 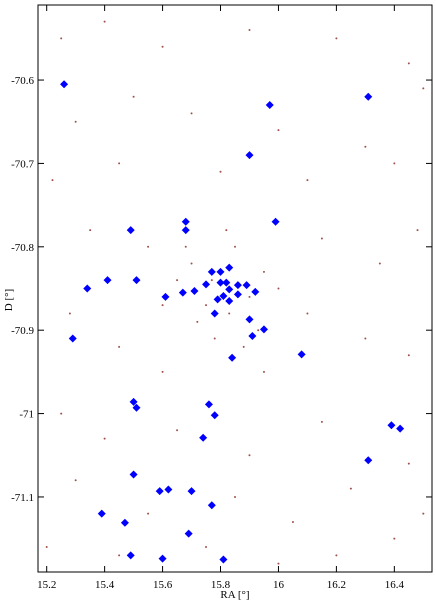 I want to click on x-tick-label: 15.8, so click(x=221, y=585).